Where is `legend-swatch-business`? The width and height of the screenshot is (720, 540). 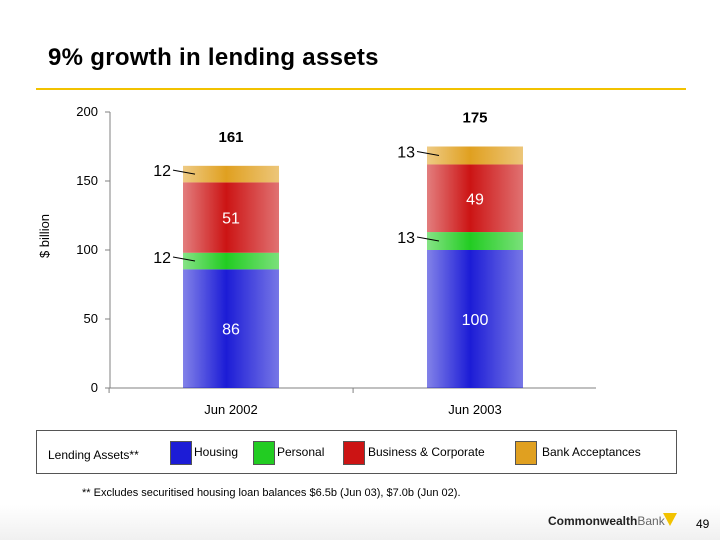 legend-swatch-business is located at coordinates (354, 453).